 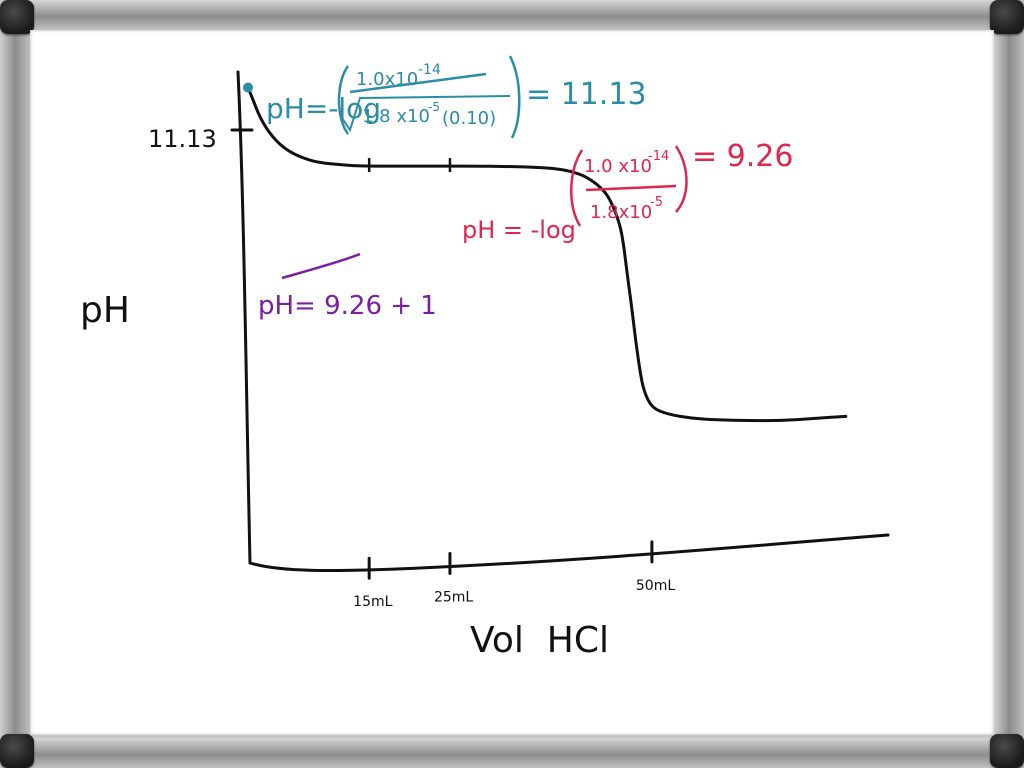 I want to click on svg-text: pH= 9.26 + 1, so click(x=347, y=306).